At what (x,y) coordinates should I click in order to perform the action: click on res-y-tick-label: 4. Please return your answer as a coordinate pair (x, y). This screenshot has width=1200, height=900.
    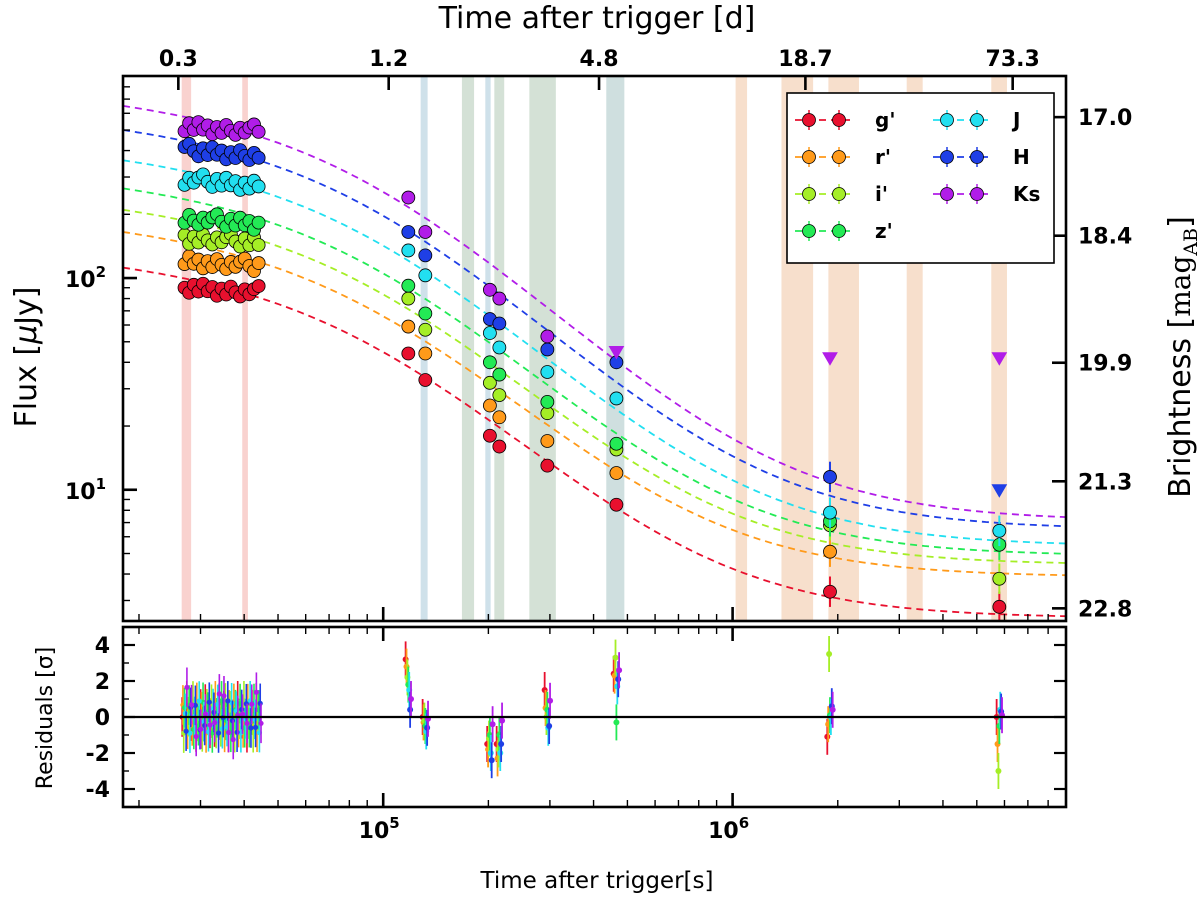
    Looking at the image, I should click on (102, 646).